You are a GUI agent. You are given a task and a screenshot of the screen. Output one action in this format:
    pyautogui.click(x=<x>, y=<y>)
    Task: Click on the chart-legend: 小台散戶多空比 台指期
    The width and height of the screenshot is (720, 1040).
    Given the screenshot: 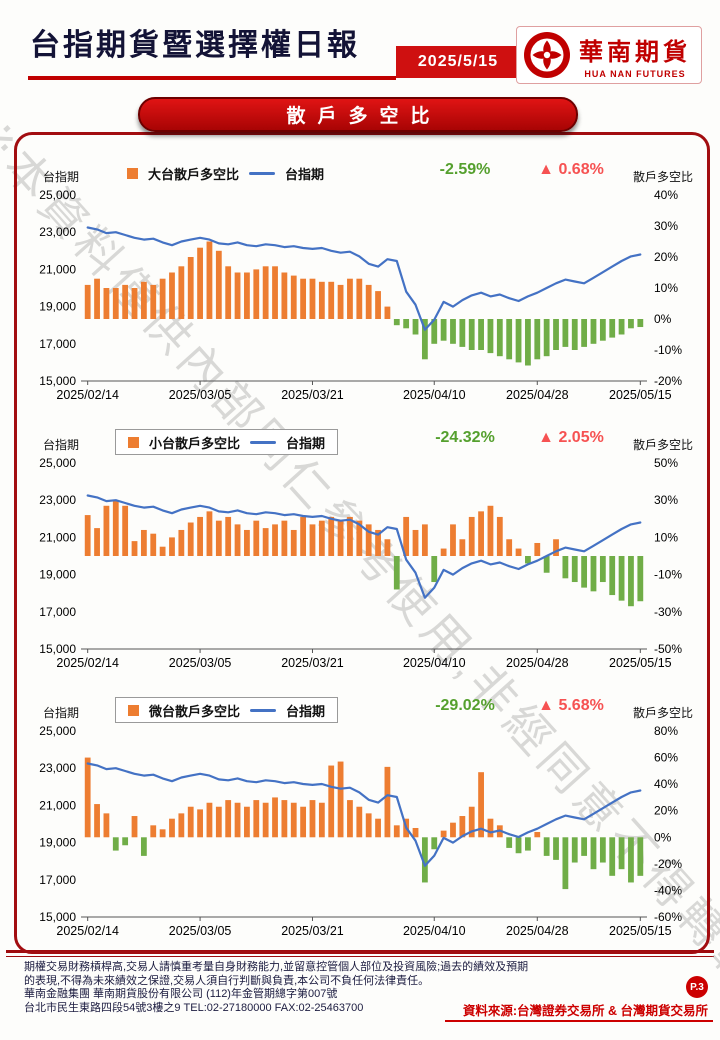 What is the action you would take?
    pyautogui.click(x=227, y=442)
    